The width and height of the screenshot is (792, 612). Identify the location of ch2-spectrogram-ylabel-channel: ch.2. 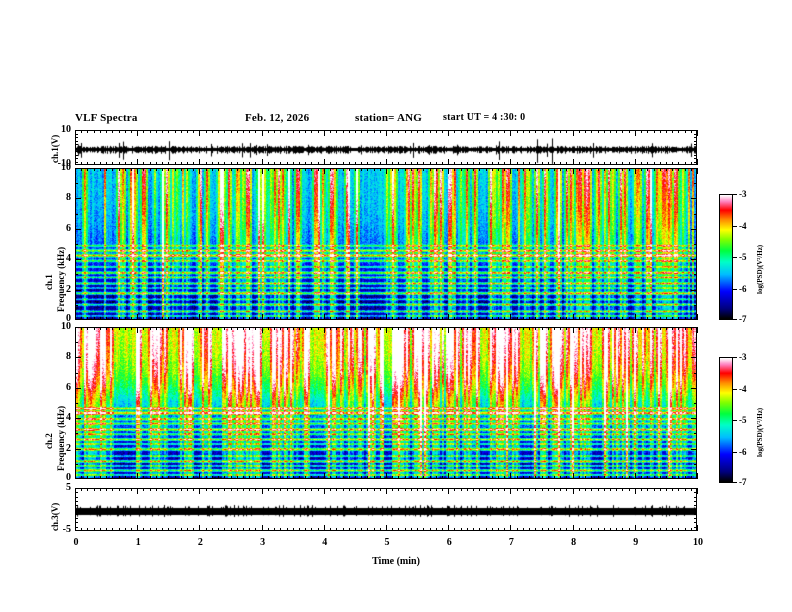
(49, 441).